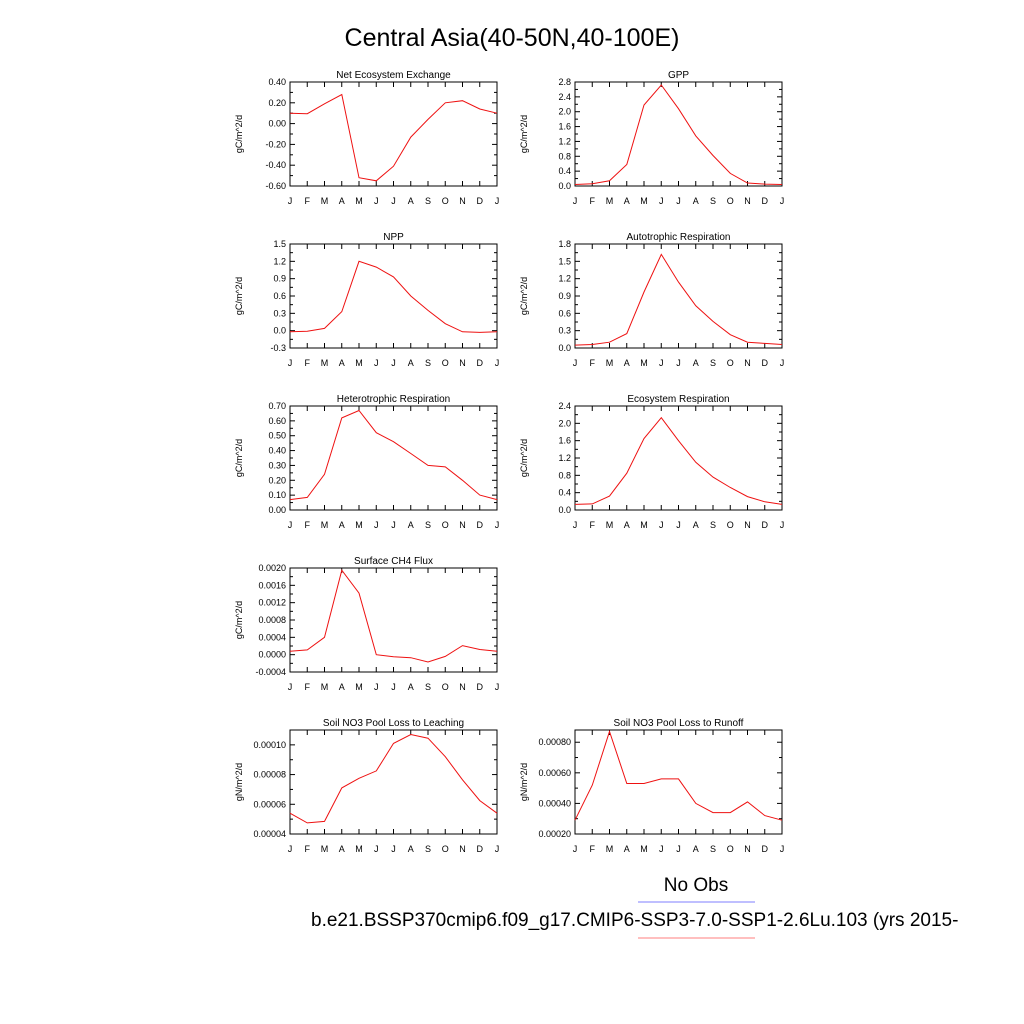 This screenshot has width=1024, height=1024. Describe the element at coordinates (678, 399) in the screenshot. I see `panel-title: Ecosystem Respiration` at that location.